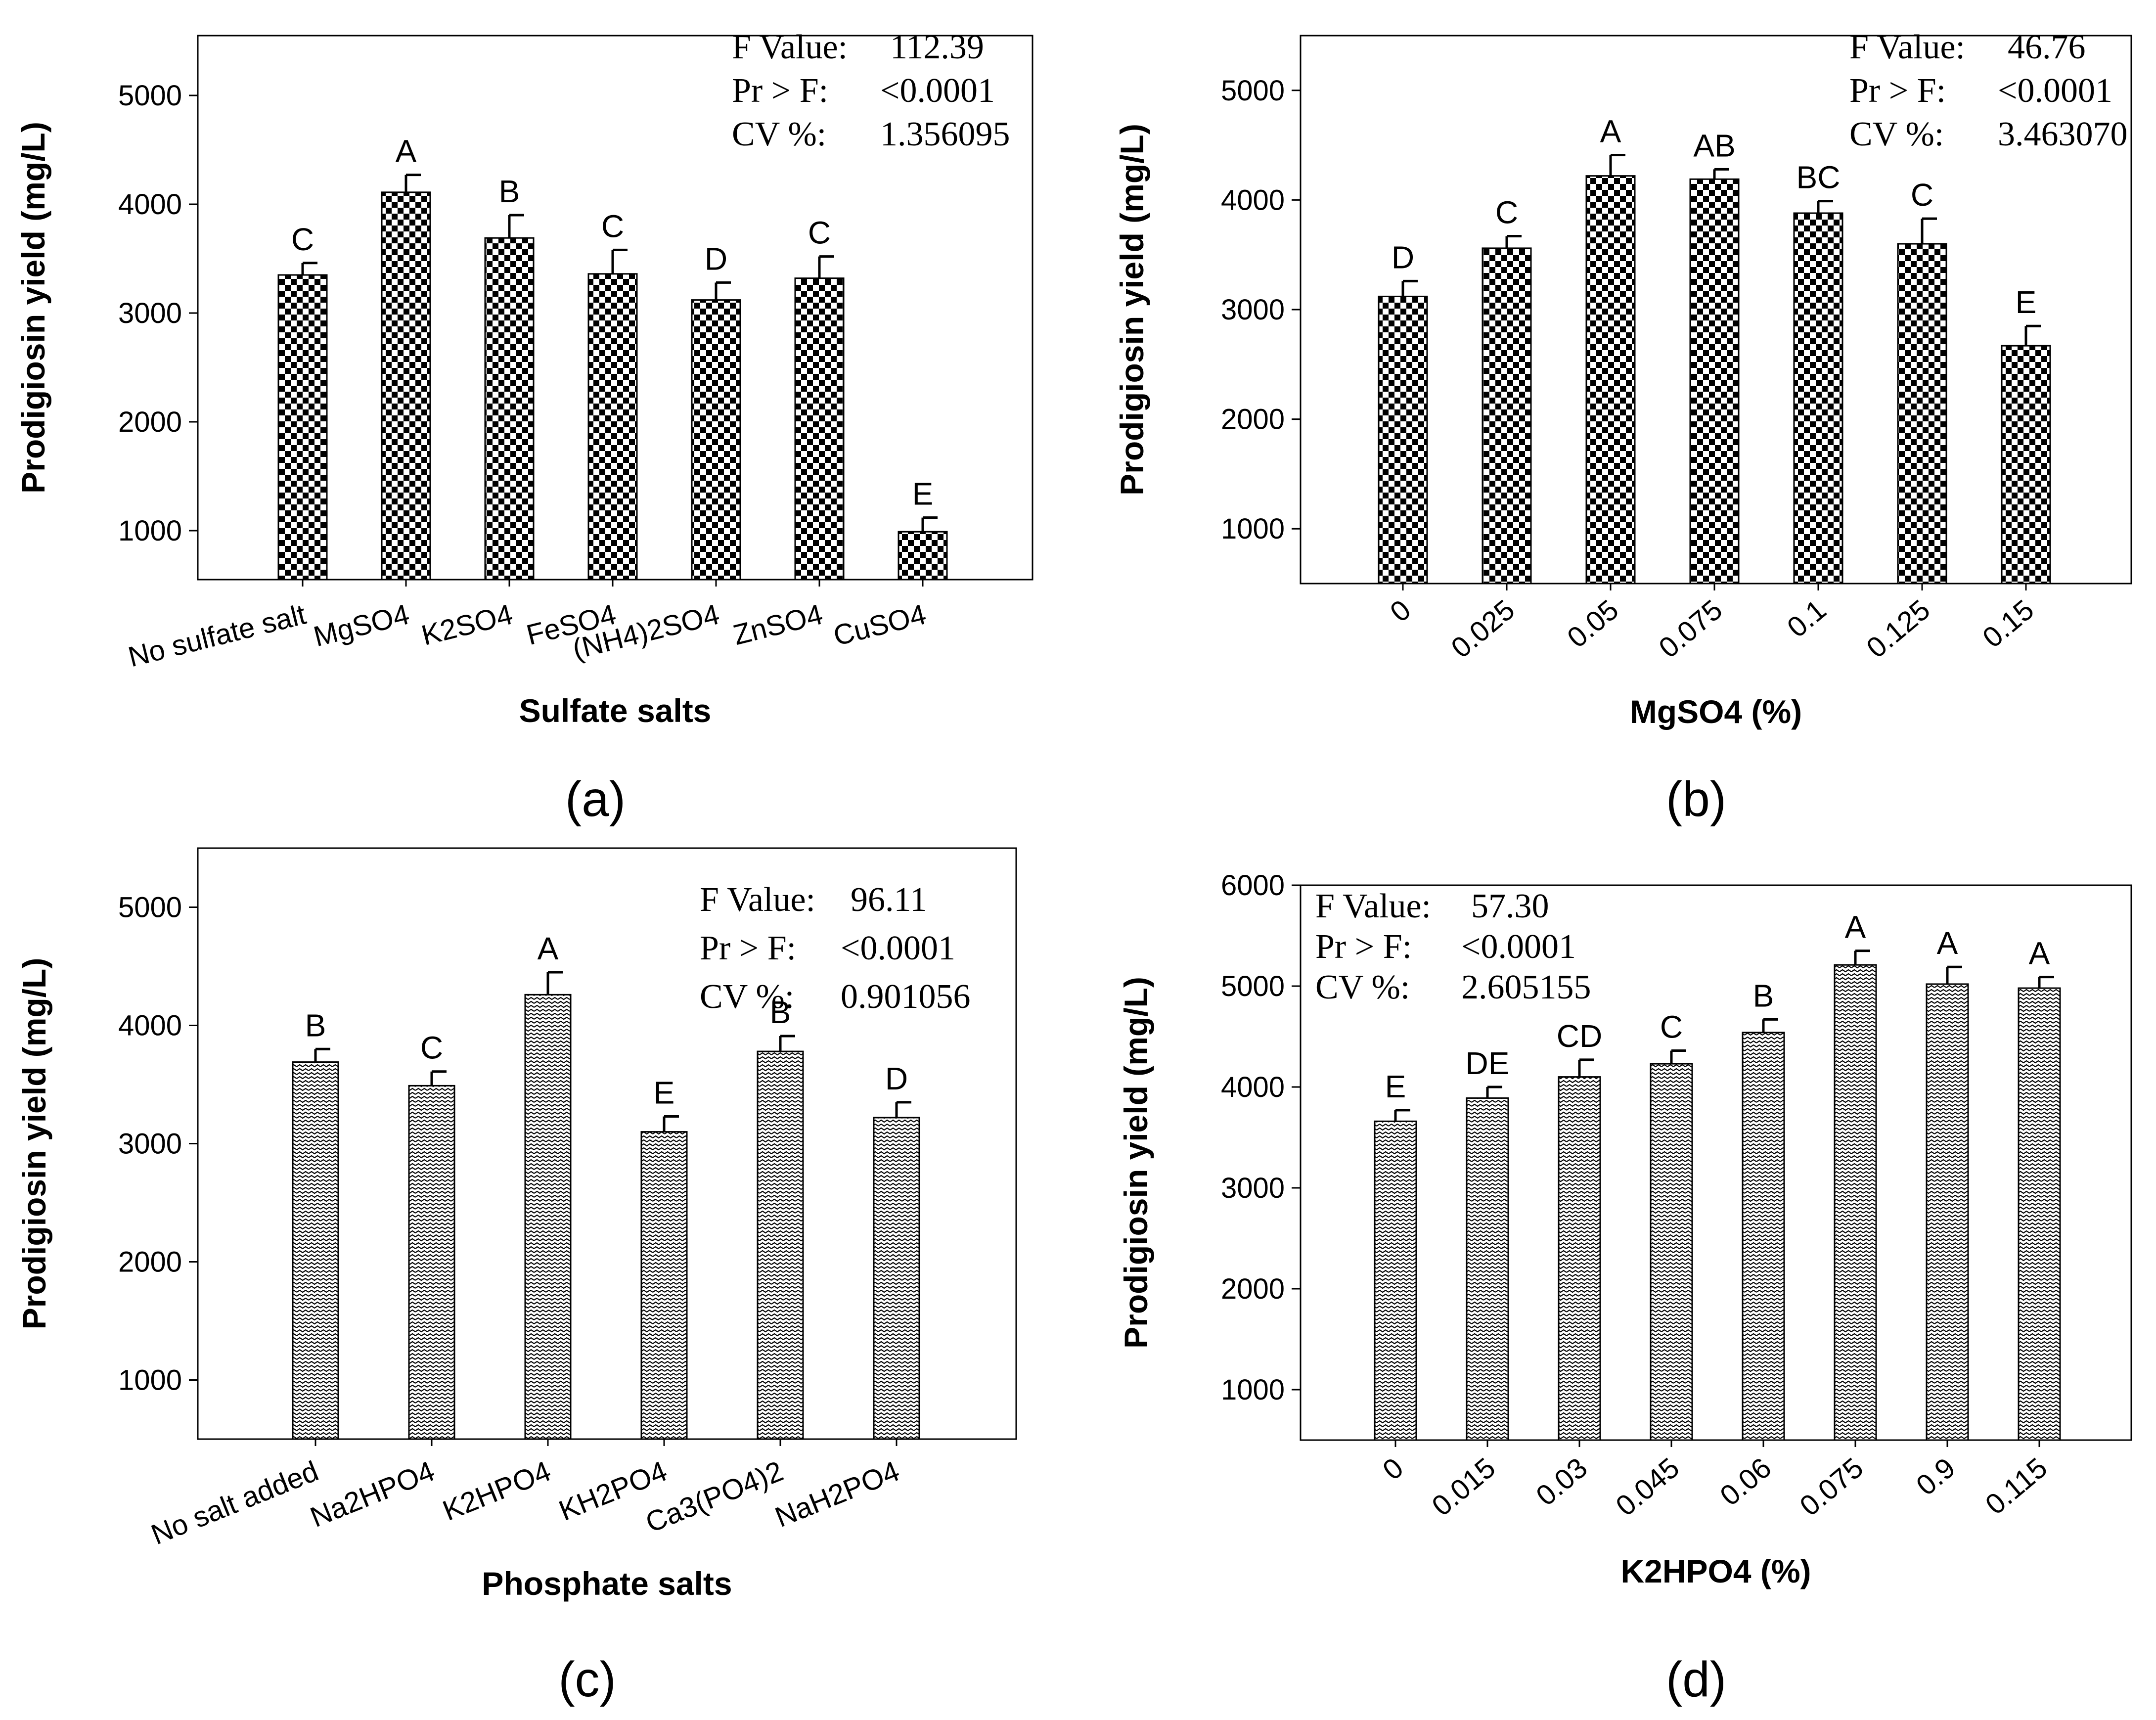  Describe the element at coordinates (1483, 628) in the screenshot. I see `x-tick-label: 0.025` at that location.